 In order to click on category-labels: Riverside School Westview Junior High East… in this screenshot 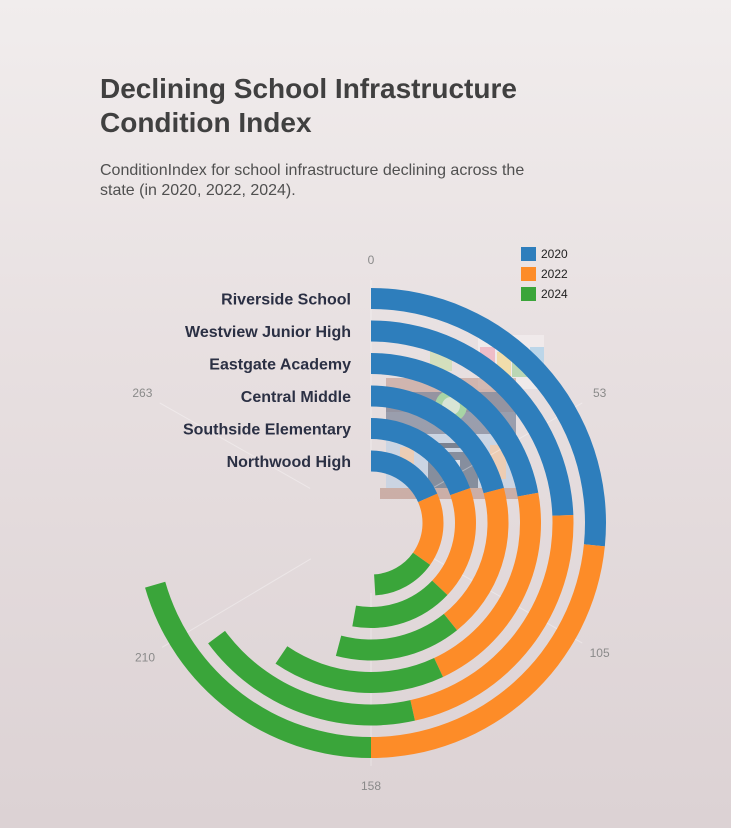, I will do `click(267, 382)`.